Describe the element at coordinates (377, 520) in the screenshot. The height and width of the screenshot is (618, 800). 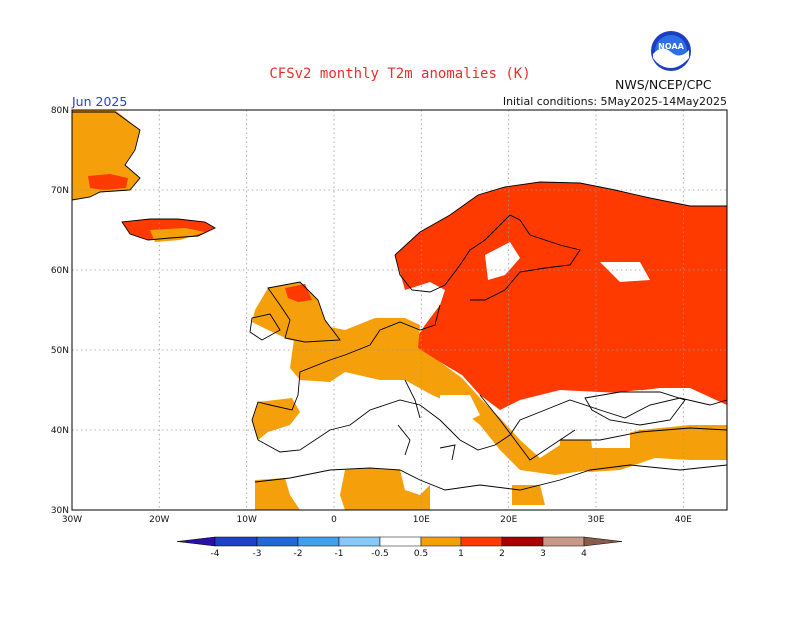
I see `longitude-labels: 30W 20W 10W 0 10E 20E 30E 40E` at that location.